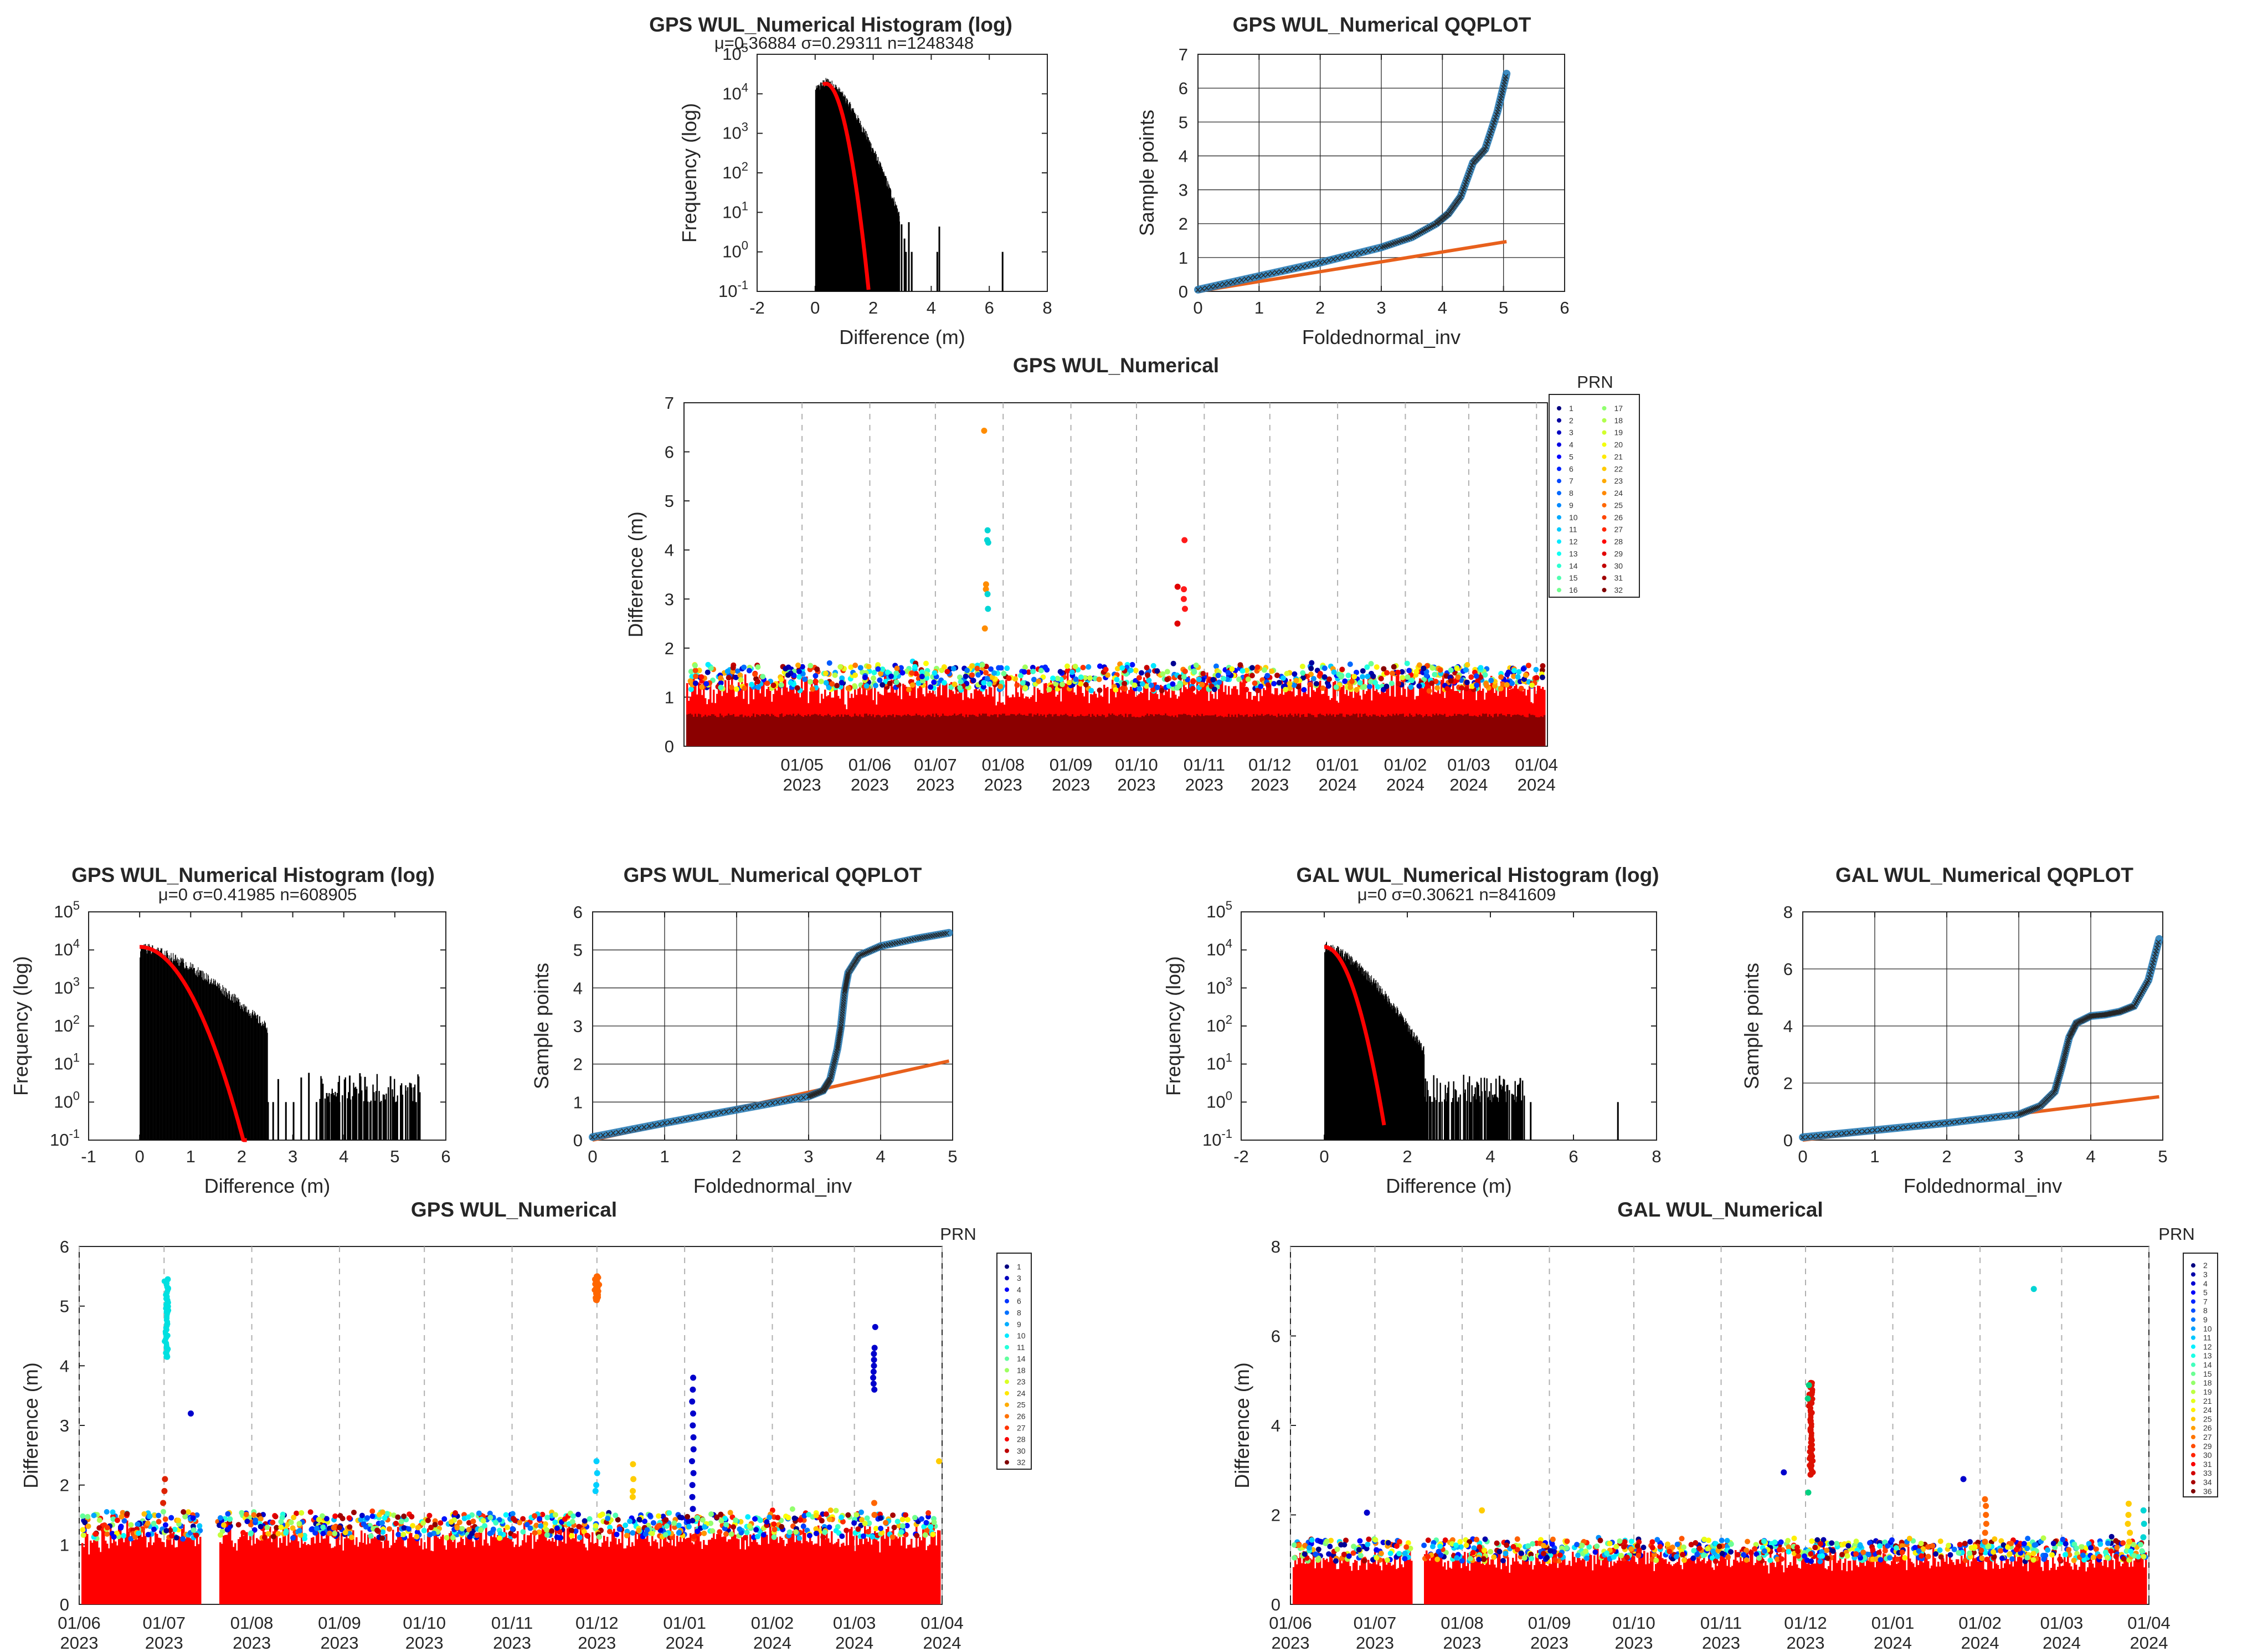  What do you see at coordinates (935, 764) in the screenshot?
I see `x-tick-date: 01/07` at bounding box center [935, 764].